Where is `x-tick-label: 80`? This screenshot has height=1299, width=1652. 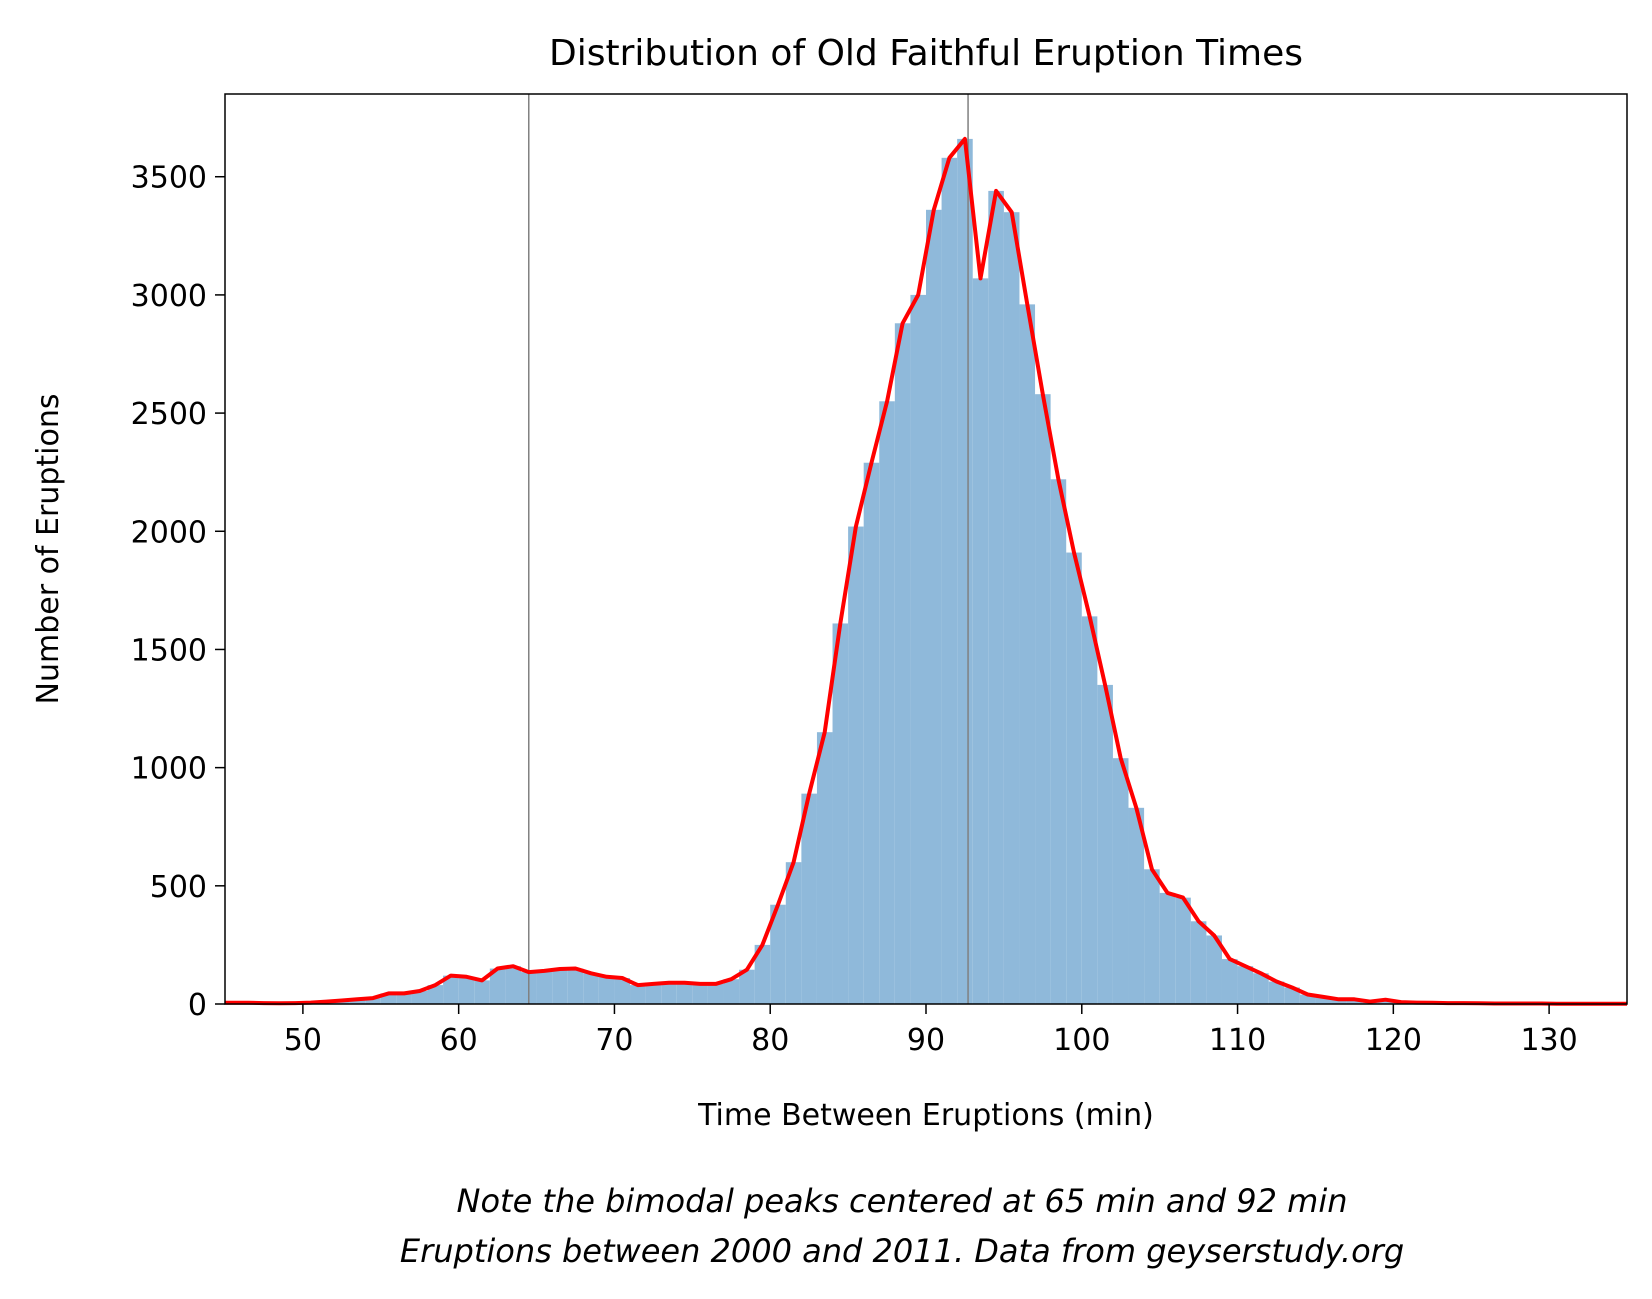 x-tick-label: 80 is located at coordinates (770, 1040).